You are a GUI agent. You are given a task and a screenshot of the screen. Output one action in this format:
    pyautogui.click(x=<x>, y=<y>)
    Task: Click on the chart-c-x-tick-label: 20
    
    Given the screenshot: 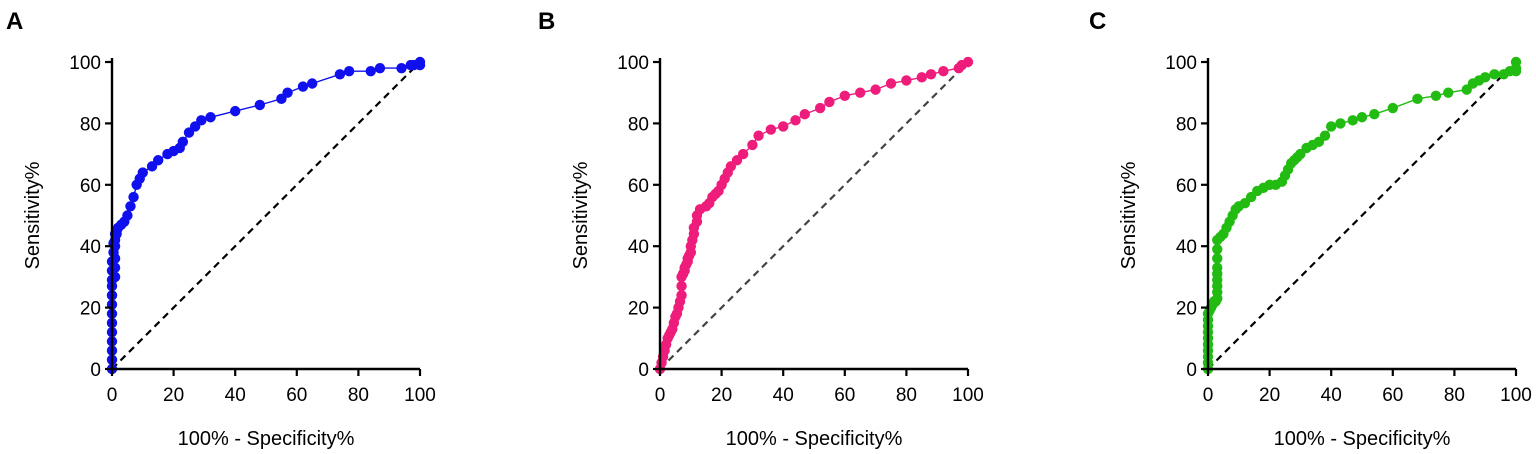 What is the action you would take?
    pyautogui.click(x=1269, y=395)
    